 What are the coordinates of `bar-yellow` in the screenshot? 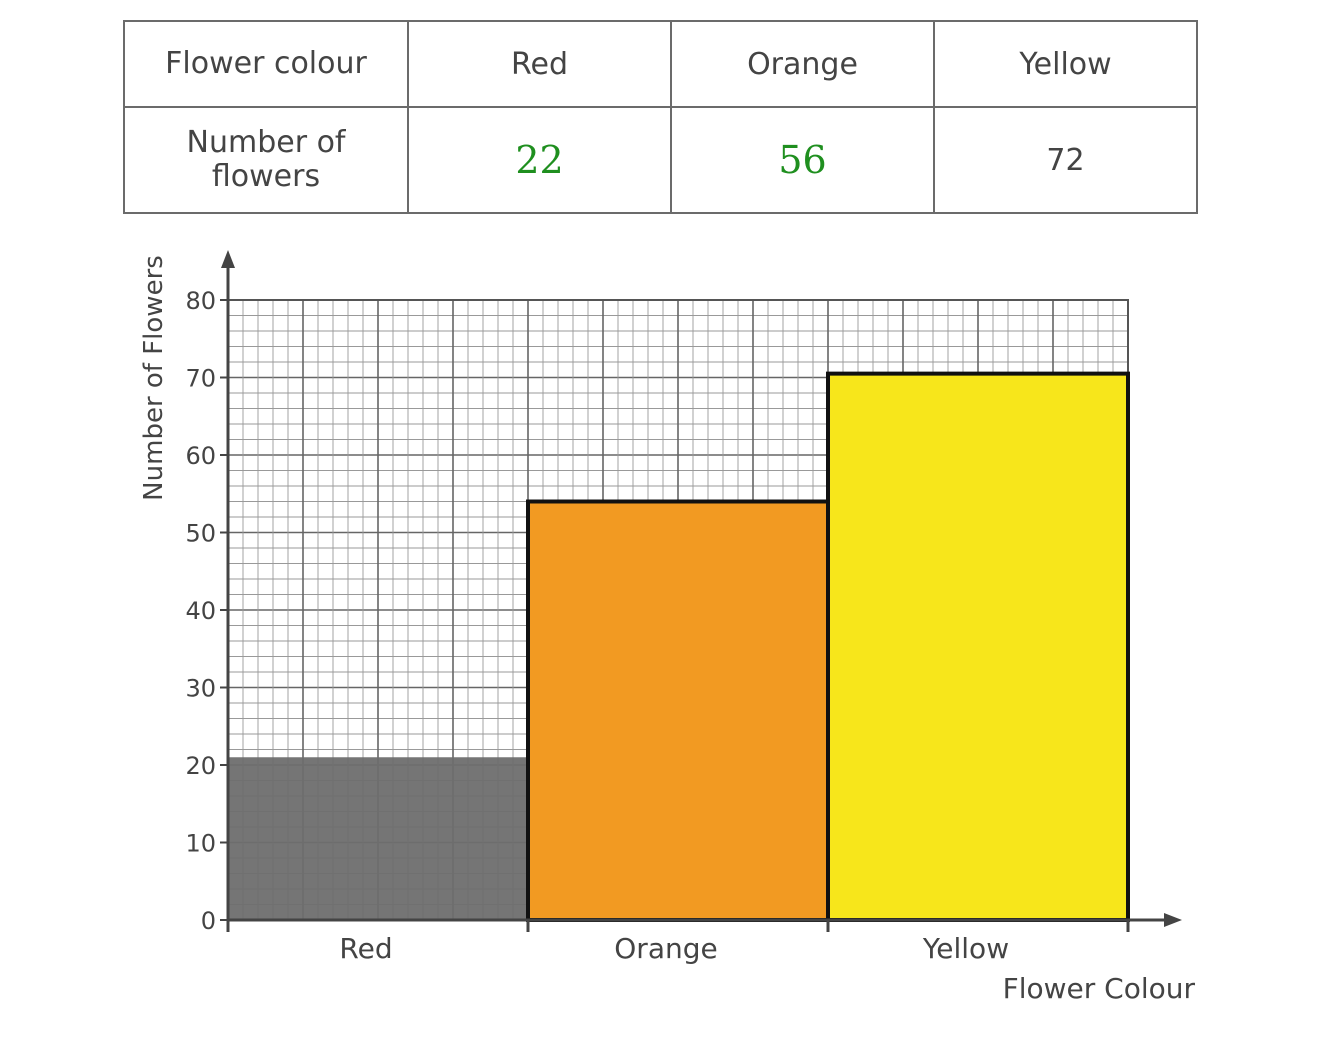 It's located at (978, 646).